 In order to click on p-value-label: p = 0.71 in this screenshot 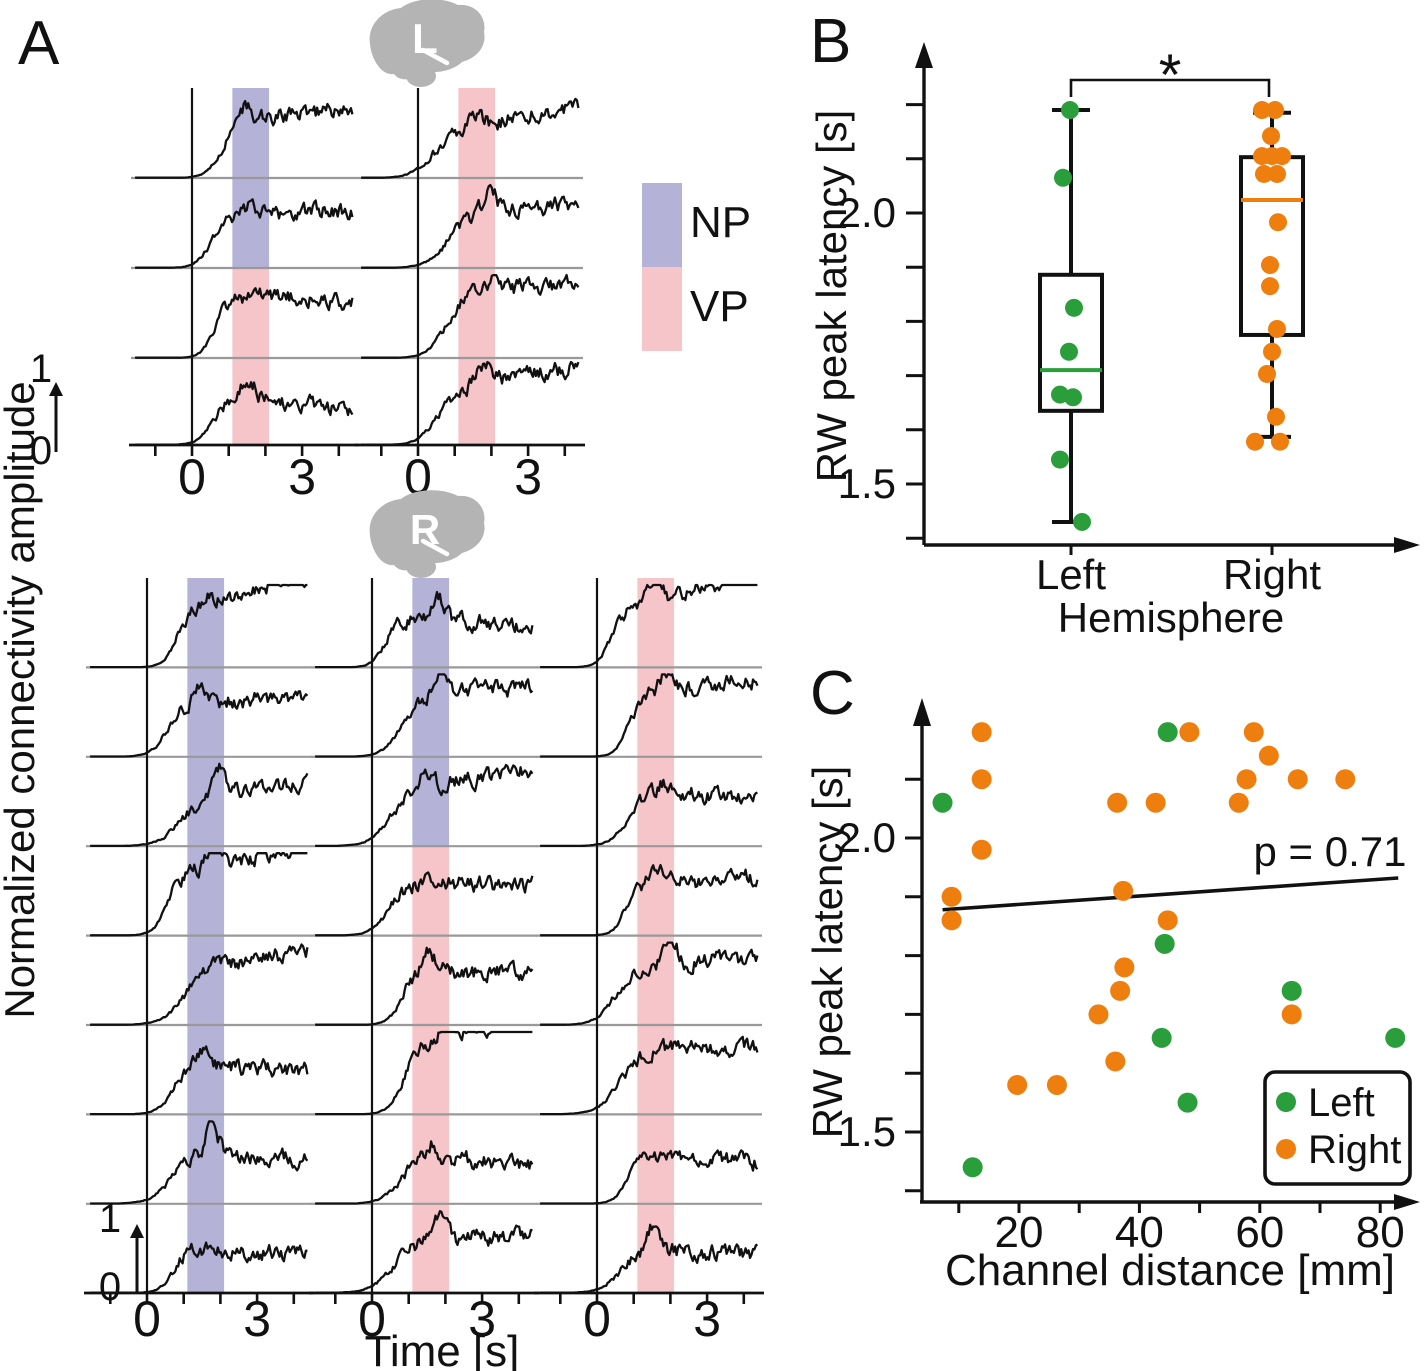, I will do `click(1330, 851)`.